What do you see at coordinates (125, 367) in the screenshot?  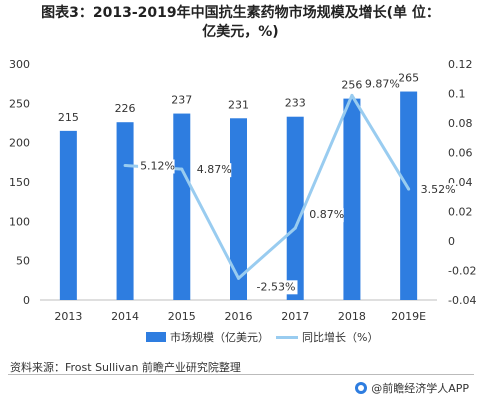 I see `source-note: 资料来源：Frost Sullivan 前瞻产业研究院整理` at bounding box center [125, 367].